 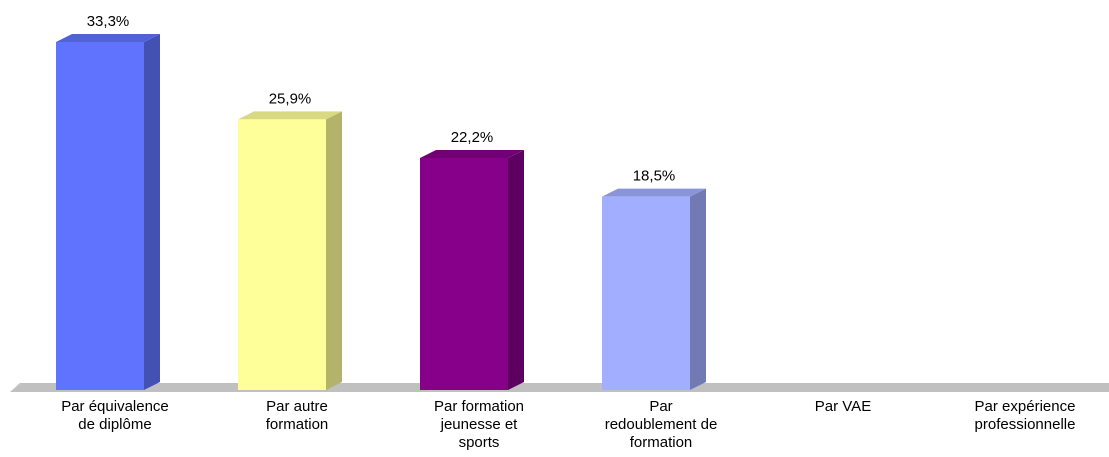 I want to click on floor, so click(x=559, y=387).